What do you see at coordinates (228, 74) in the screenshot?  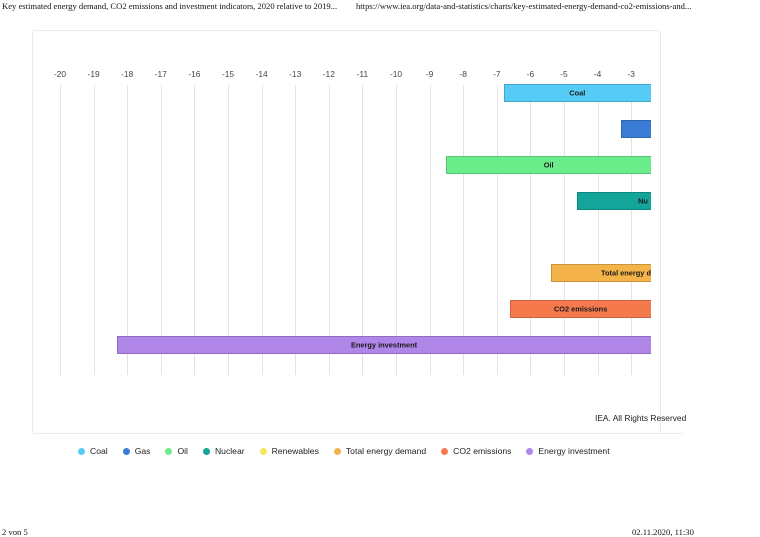 I see `x-tick-label: -15` at bounding box center [228, 74].